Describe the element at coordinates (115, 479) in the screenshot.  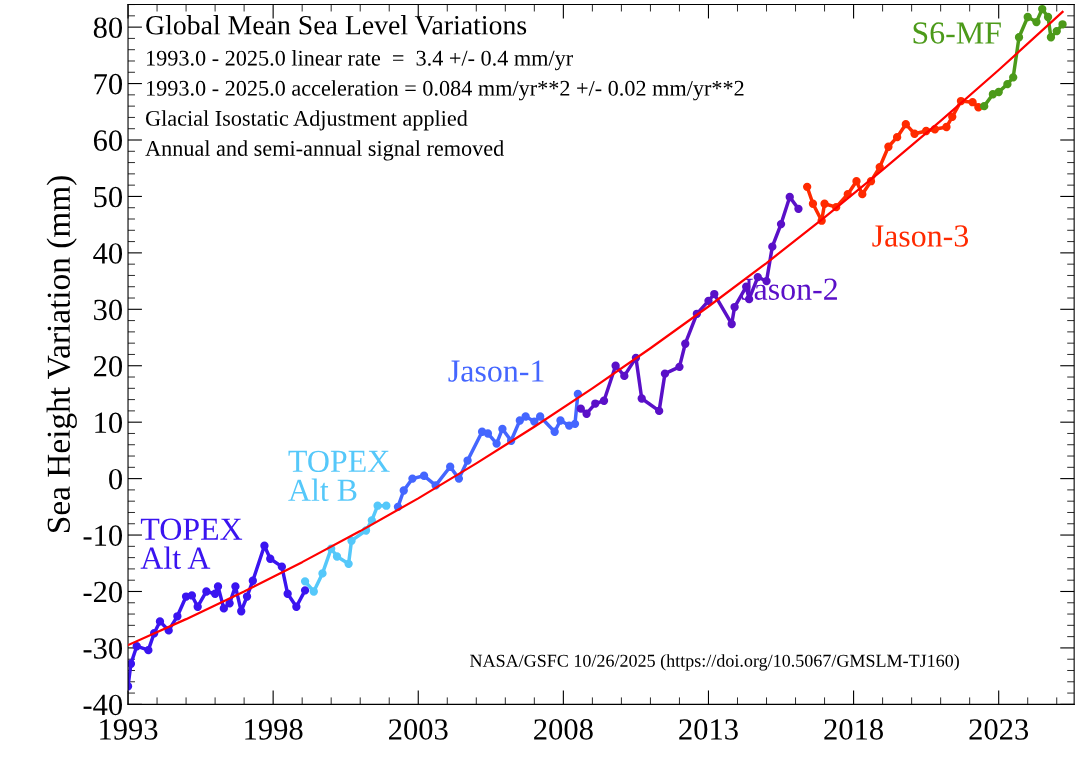
I see `y-tick-label: 0` at that location.